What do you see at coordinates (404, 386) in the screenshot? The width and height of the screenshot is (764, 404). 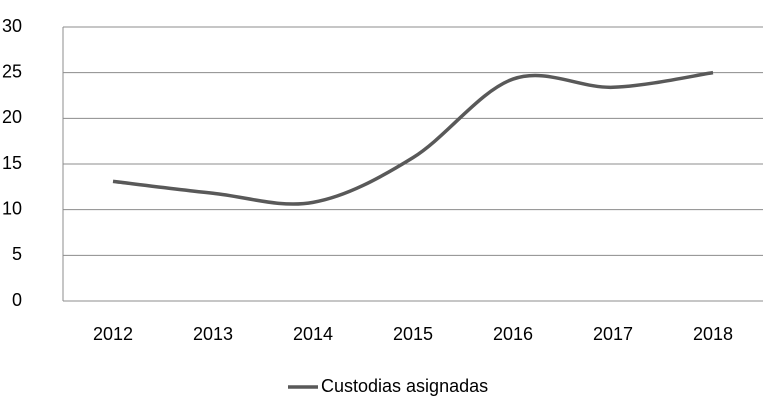 I see `legend-label: Custodias asignadas` at bounding box center [404, 386].